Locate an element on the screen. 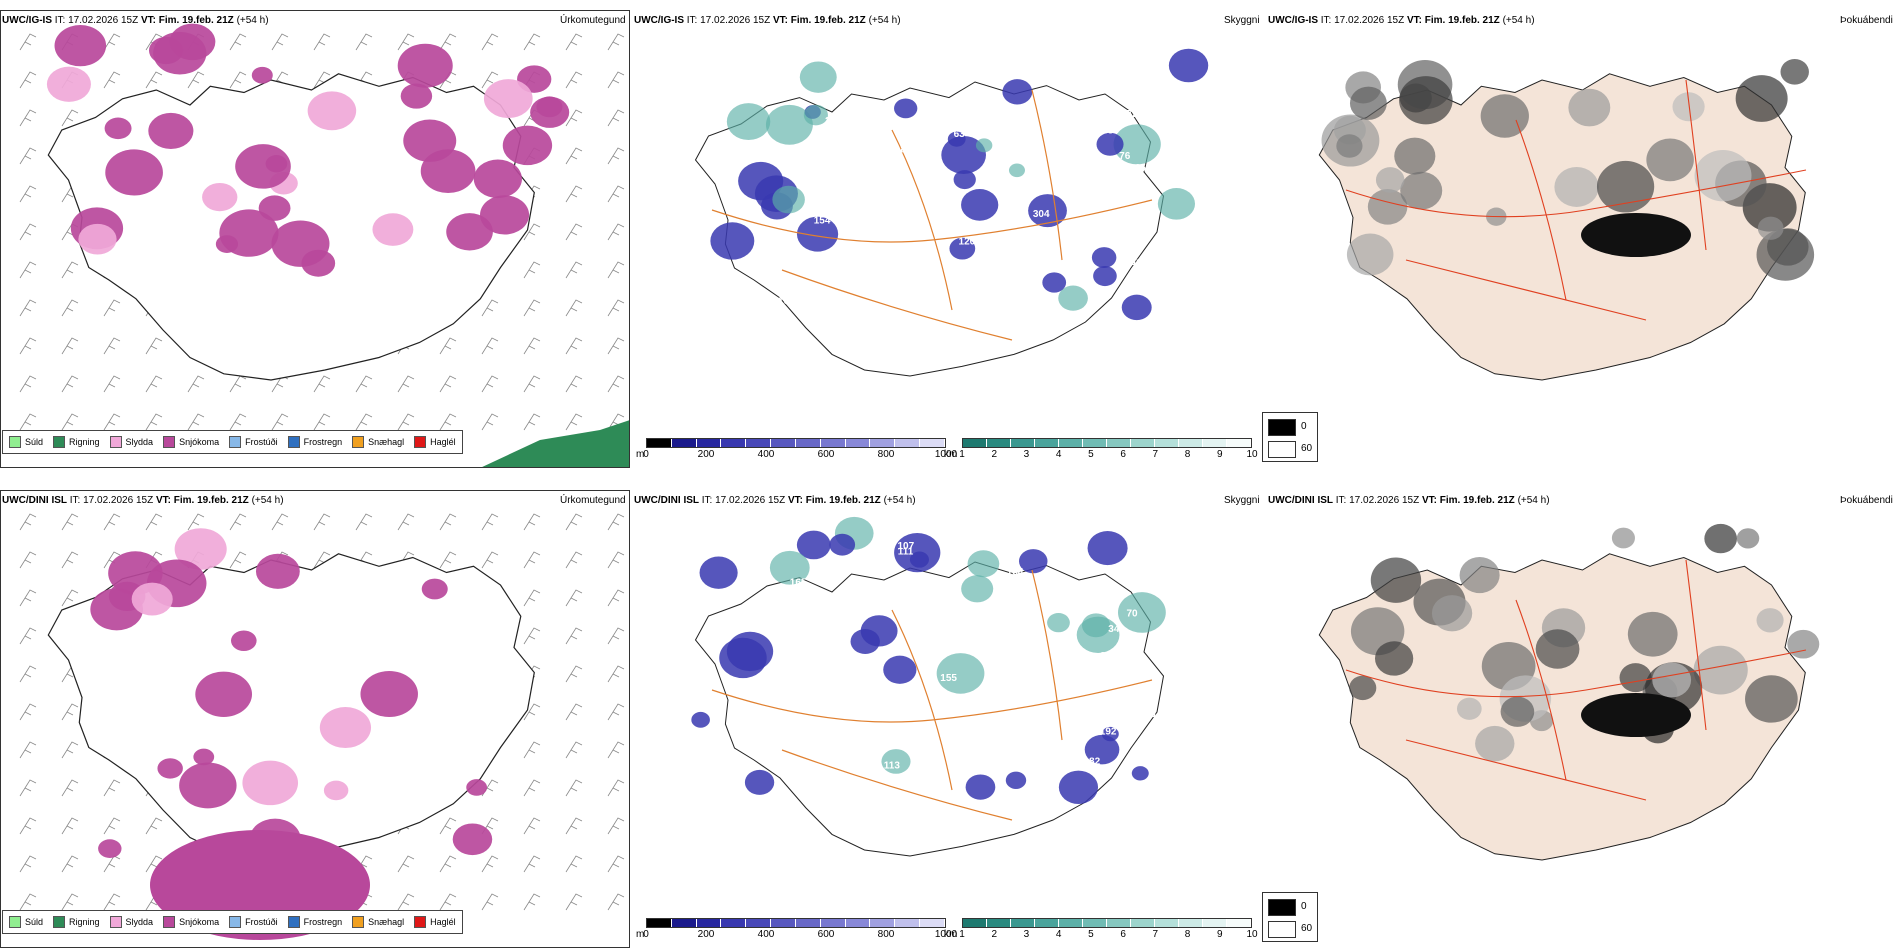  visibility-value: 128 is located at coordinates (1059, 644).